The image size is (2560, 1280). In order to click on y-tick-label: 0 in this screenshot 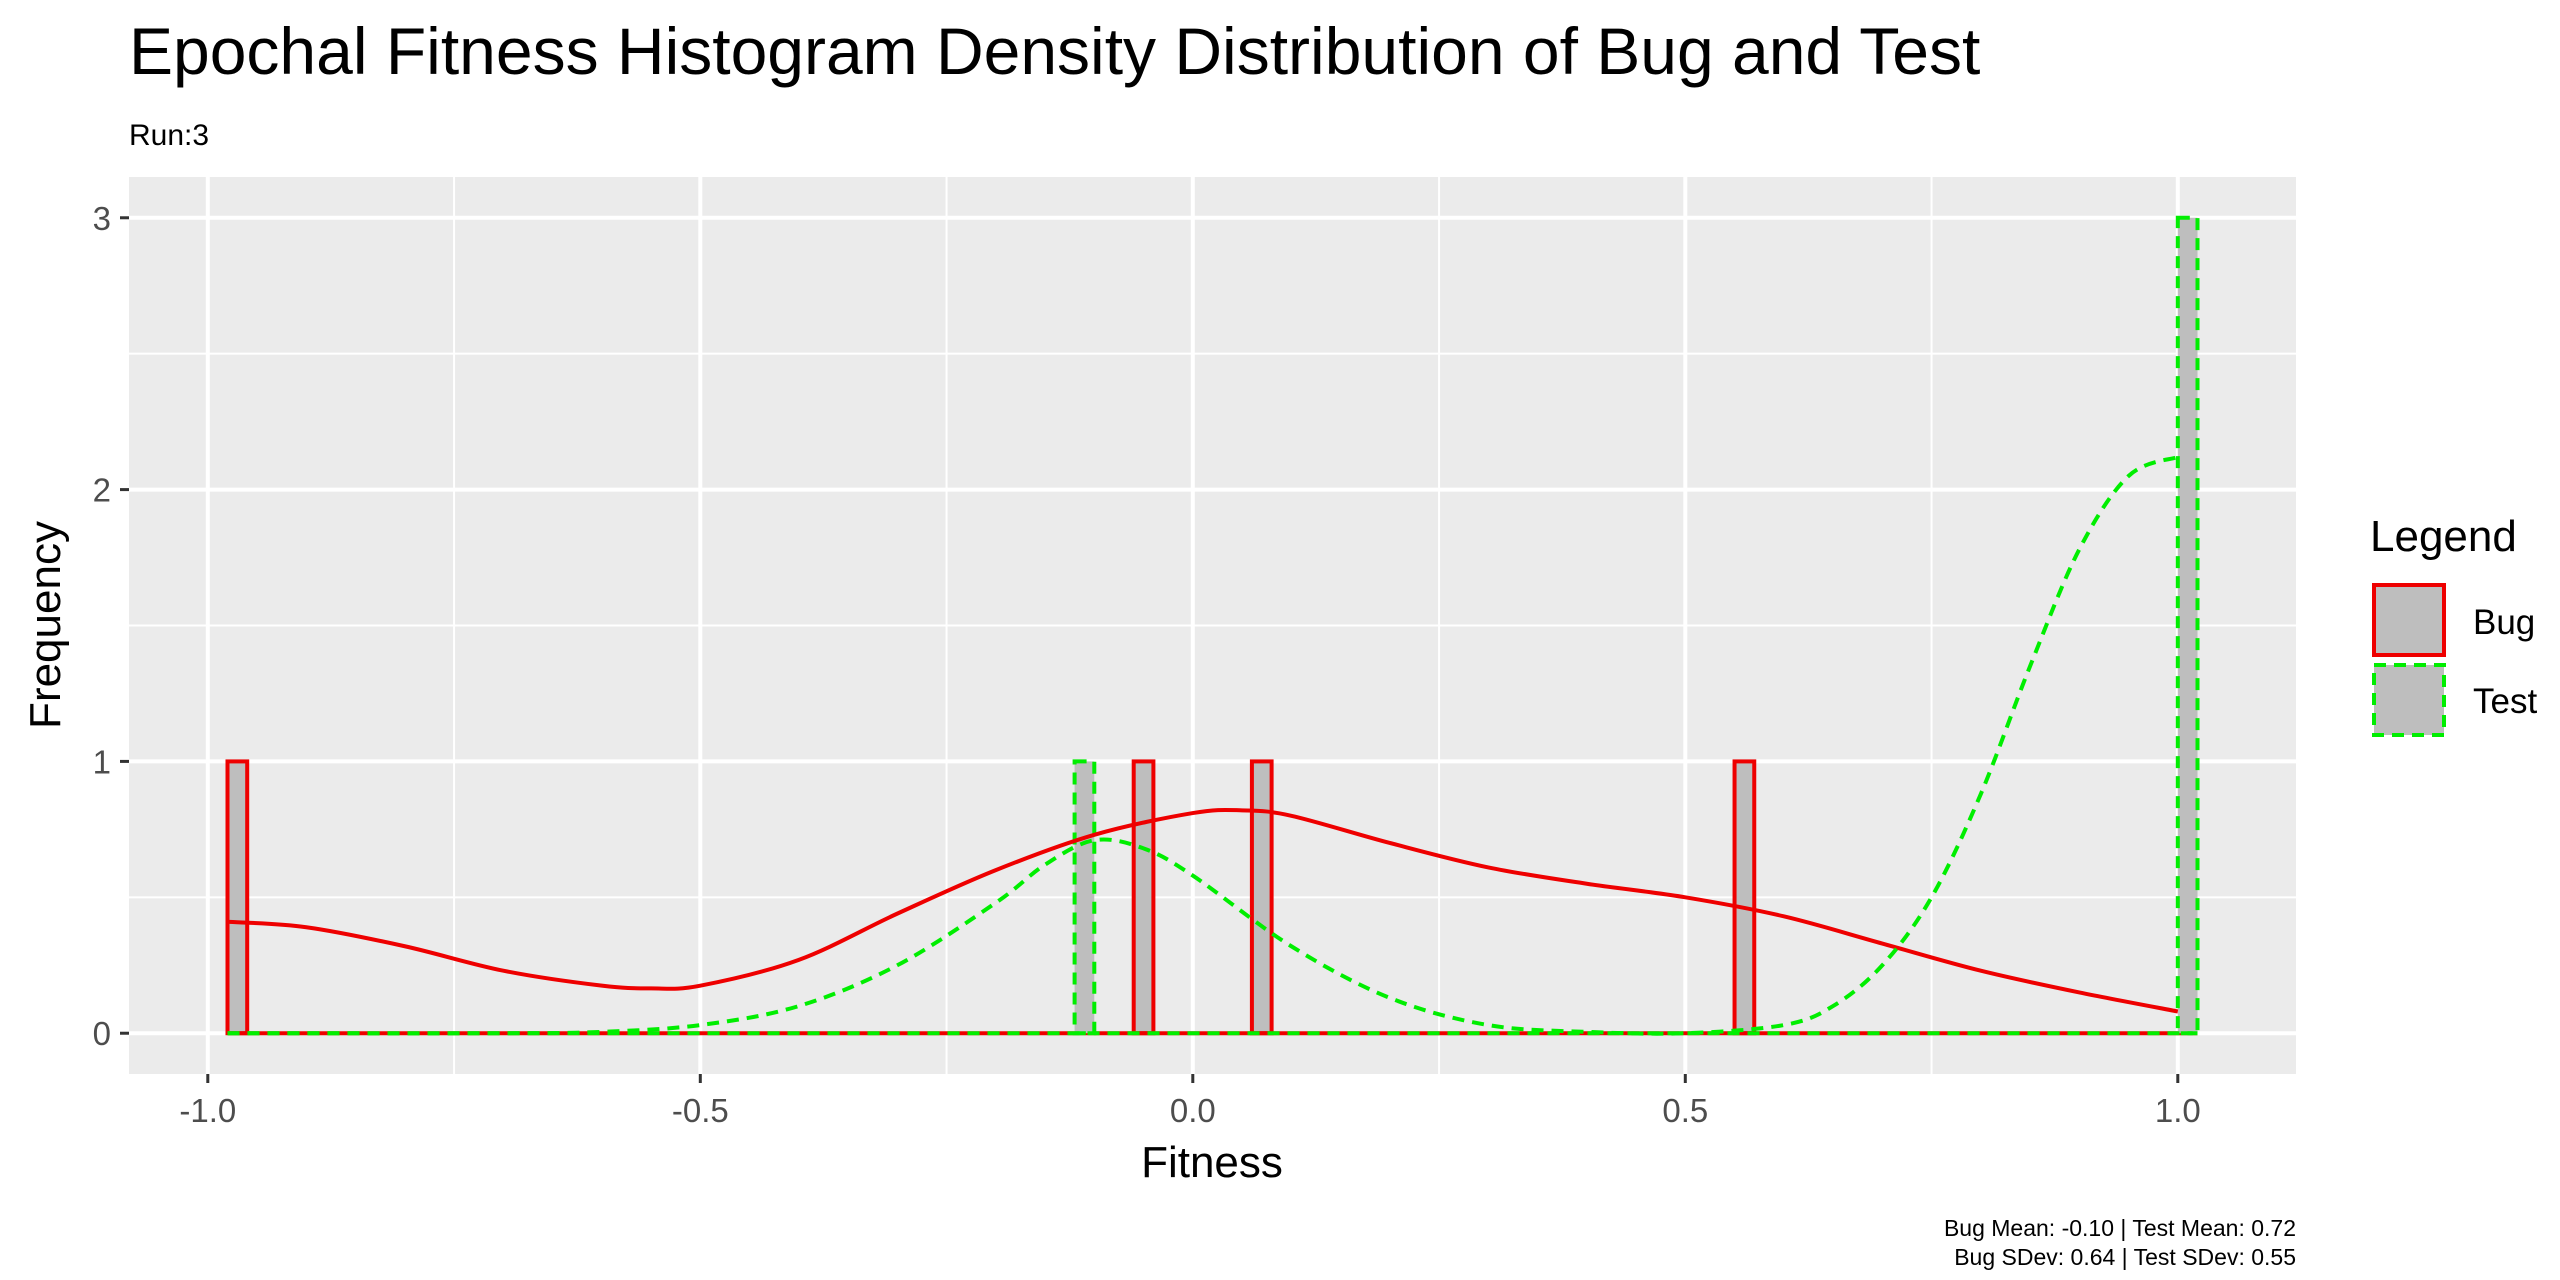, I will do `click(102, 1033)`.